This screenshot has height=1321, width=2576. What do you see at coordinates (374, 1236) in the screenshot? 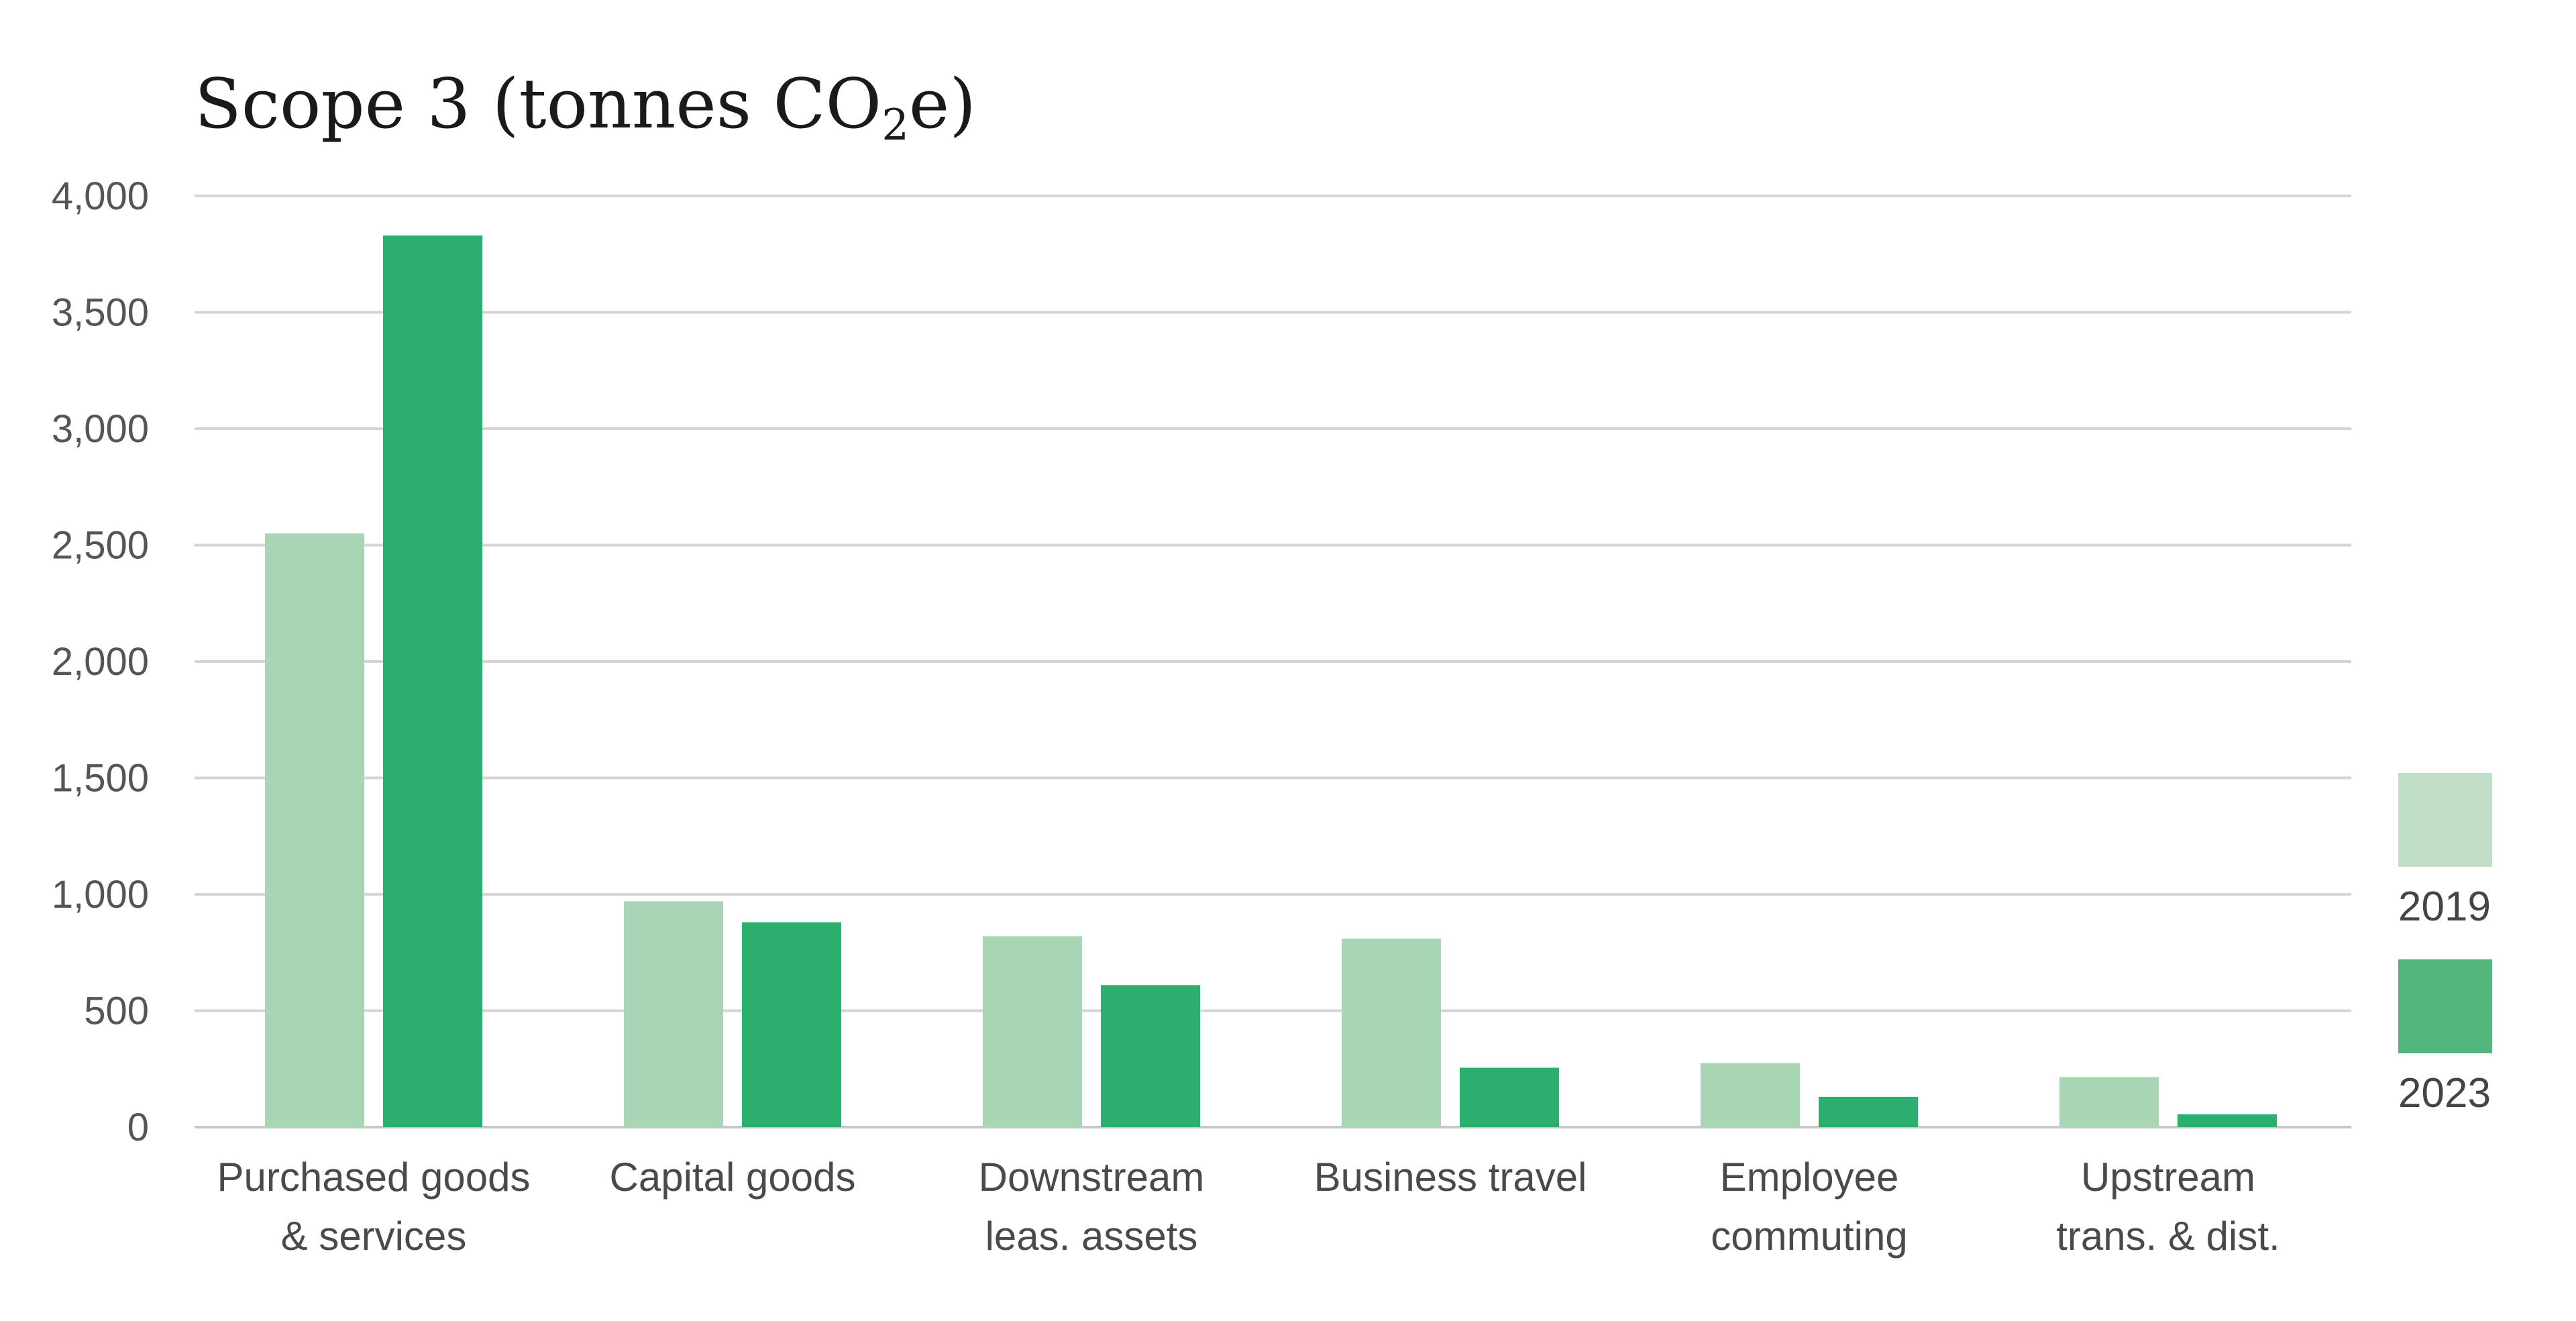
I see `x-category-label: & services` at bounding box center [374, 1236].